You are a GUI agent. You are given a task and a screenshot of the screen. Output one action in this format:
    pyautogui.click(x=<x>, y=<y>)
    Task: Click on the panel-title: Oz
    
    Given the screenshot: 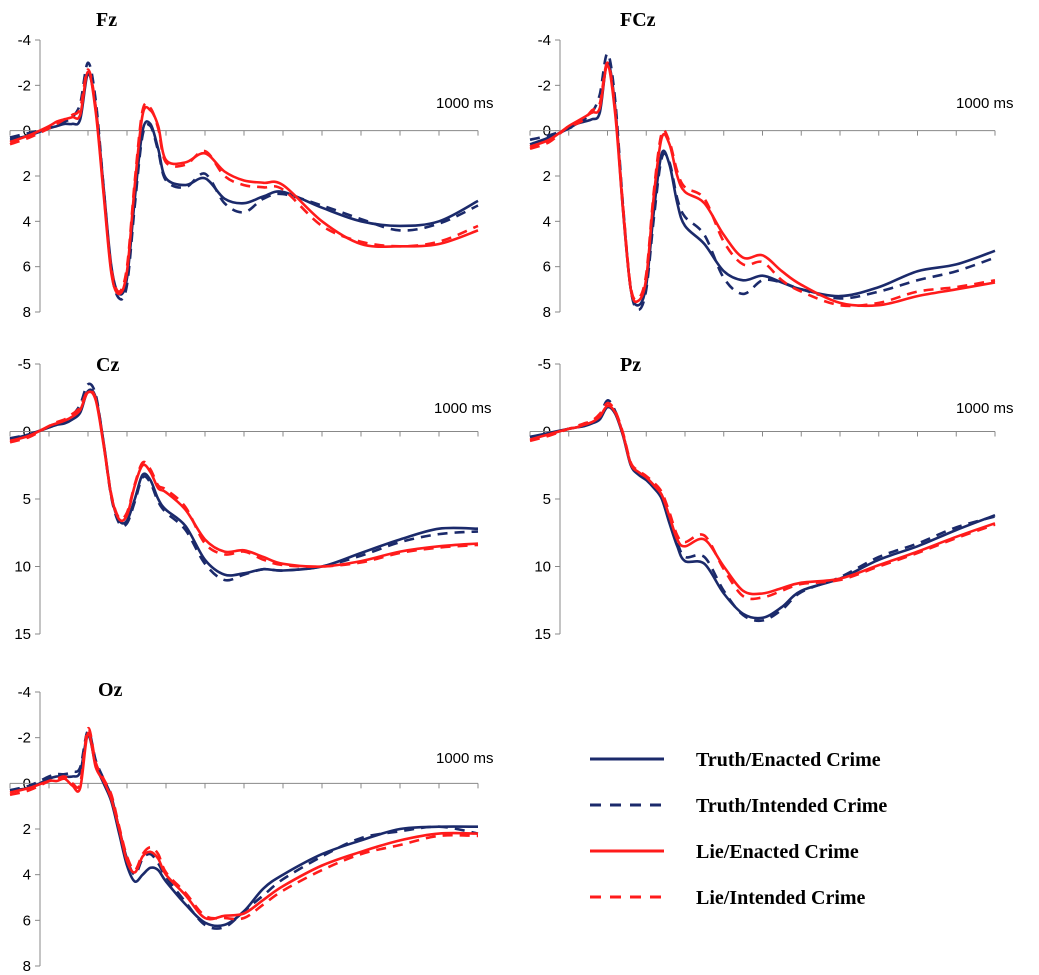 What is the action you would take?
    pyautogui.click(x=110, y=690)
    